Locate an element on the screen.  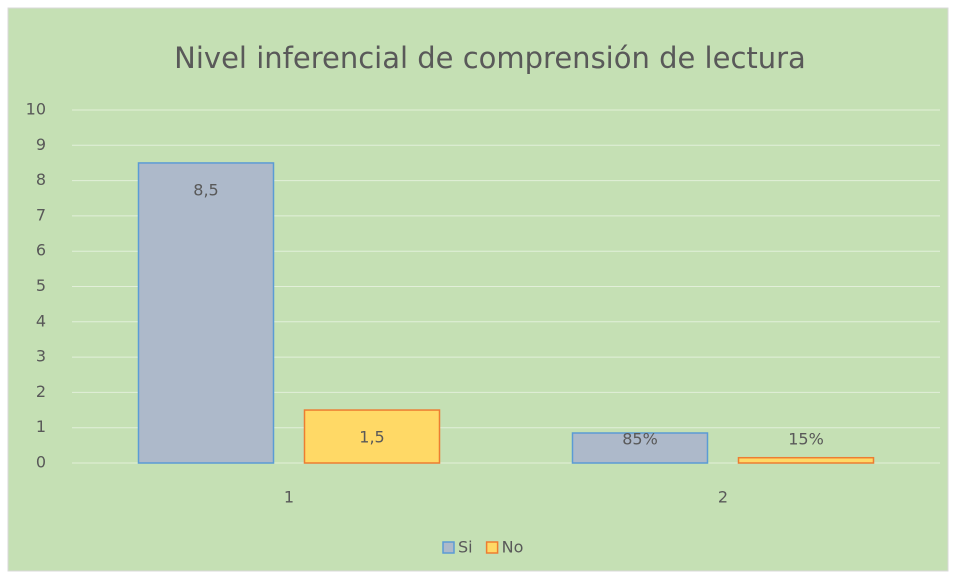
legend-label: No is located at coordinates (513, 547).